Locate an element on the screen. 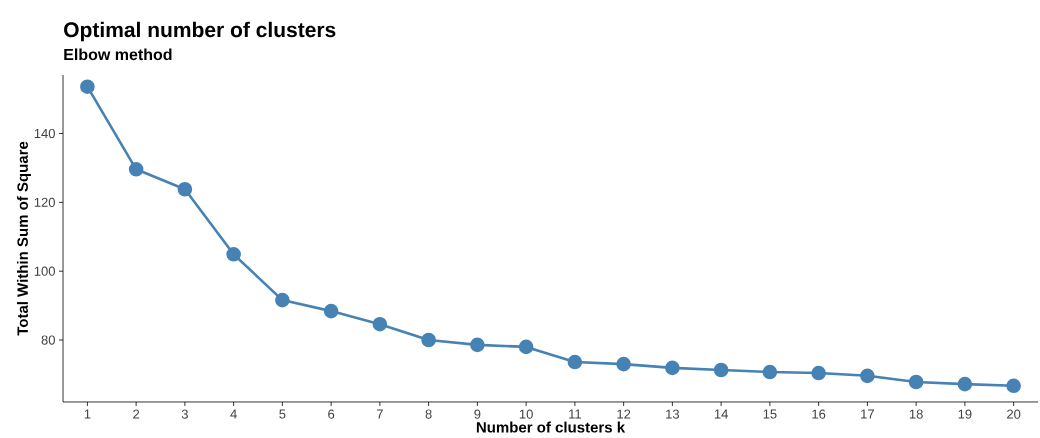 This screenshot has width=1040, height=438. y-tick-label: 120 is located at coordinates (44, 202).